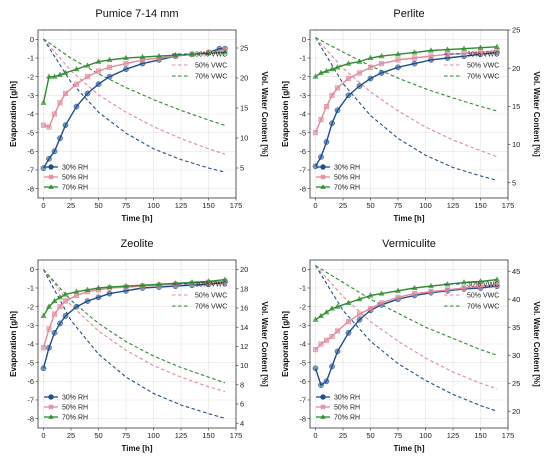 The height and width of the screenshot is (460, 550). What do you see at coordinates (302, 114) in the screenshot?
I see `y-tick-label: -4` at bounding box center [302, 114].